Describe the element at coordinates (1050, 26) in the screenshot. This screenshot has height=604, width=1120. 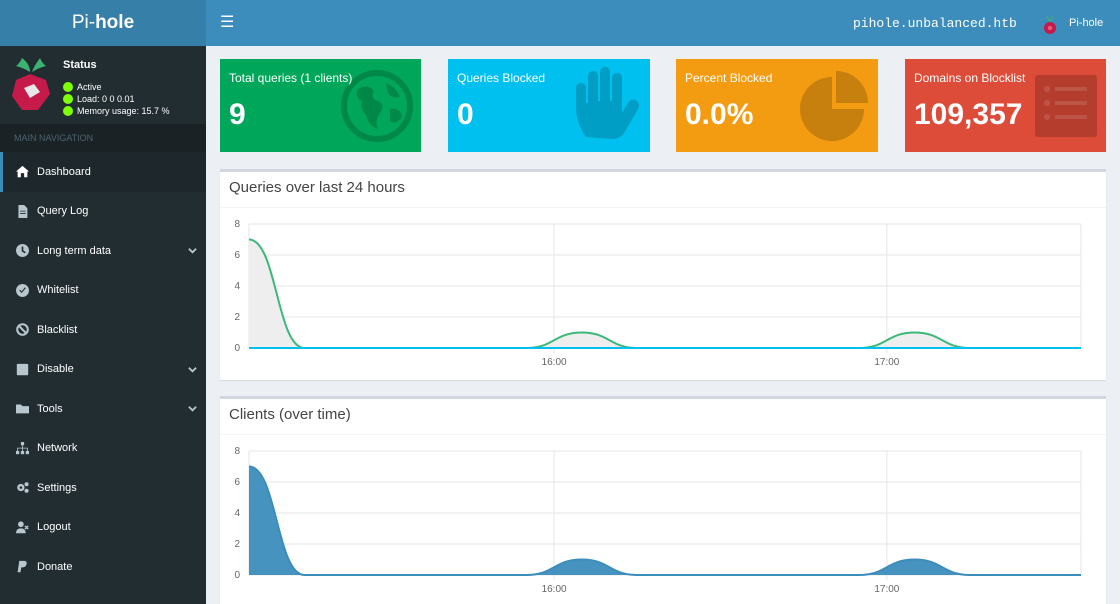
I see `raspberry-icon` at that location.